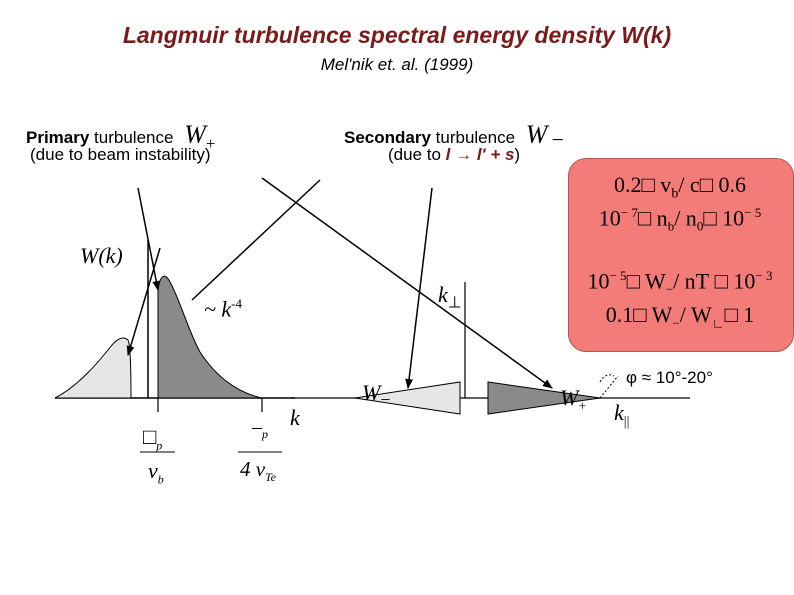  Describe the element at coordinates (517, 154) in the screenshot. I see `secondary-cause-close: )` at that location.